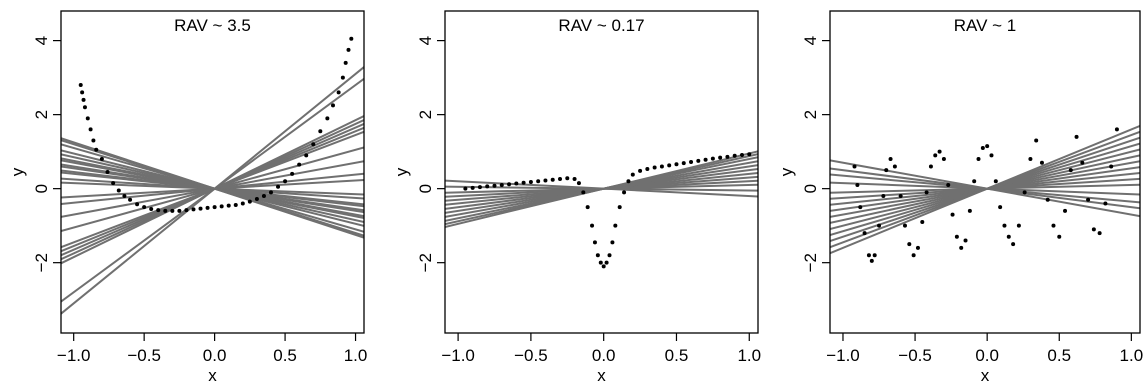 The width and height of the screenshot is (1144, 386). What do you see at coordinates (985, 25) in the screenshot?
I see `panel-3-title: RAV ~ 1` at bounding box center [985, 25].